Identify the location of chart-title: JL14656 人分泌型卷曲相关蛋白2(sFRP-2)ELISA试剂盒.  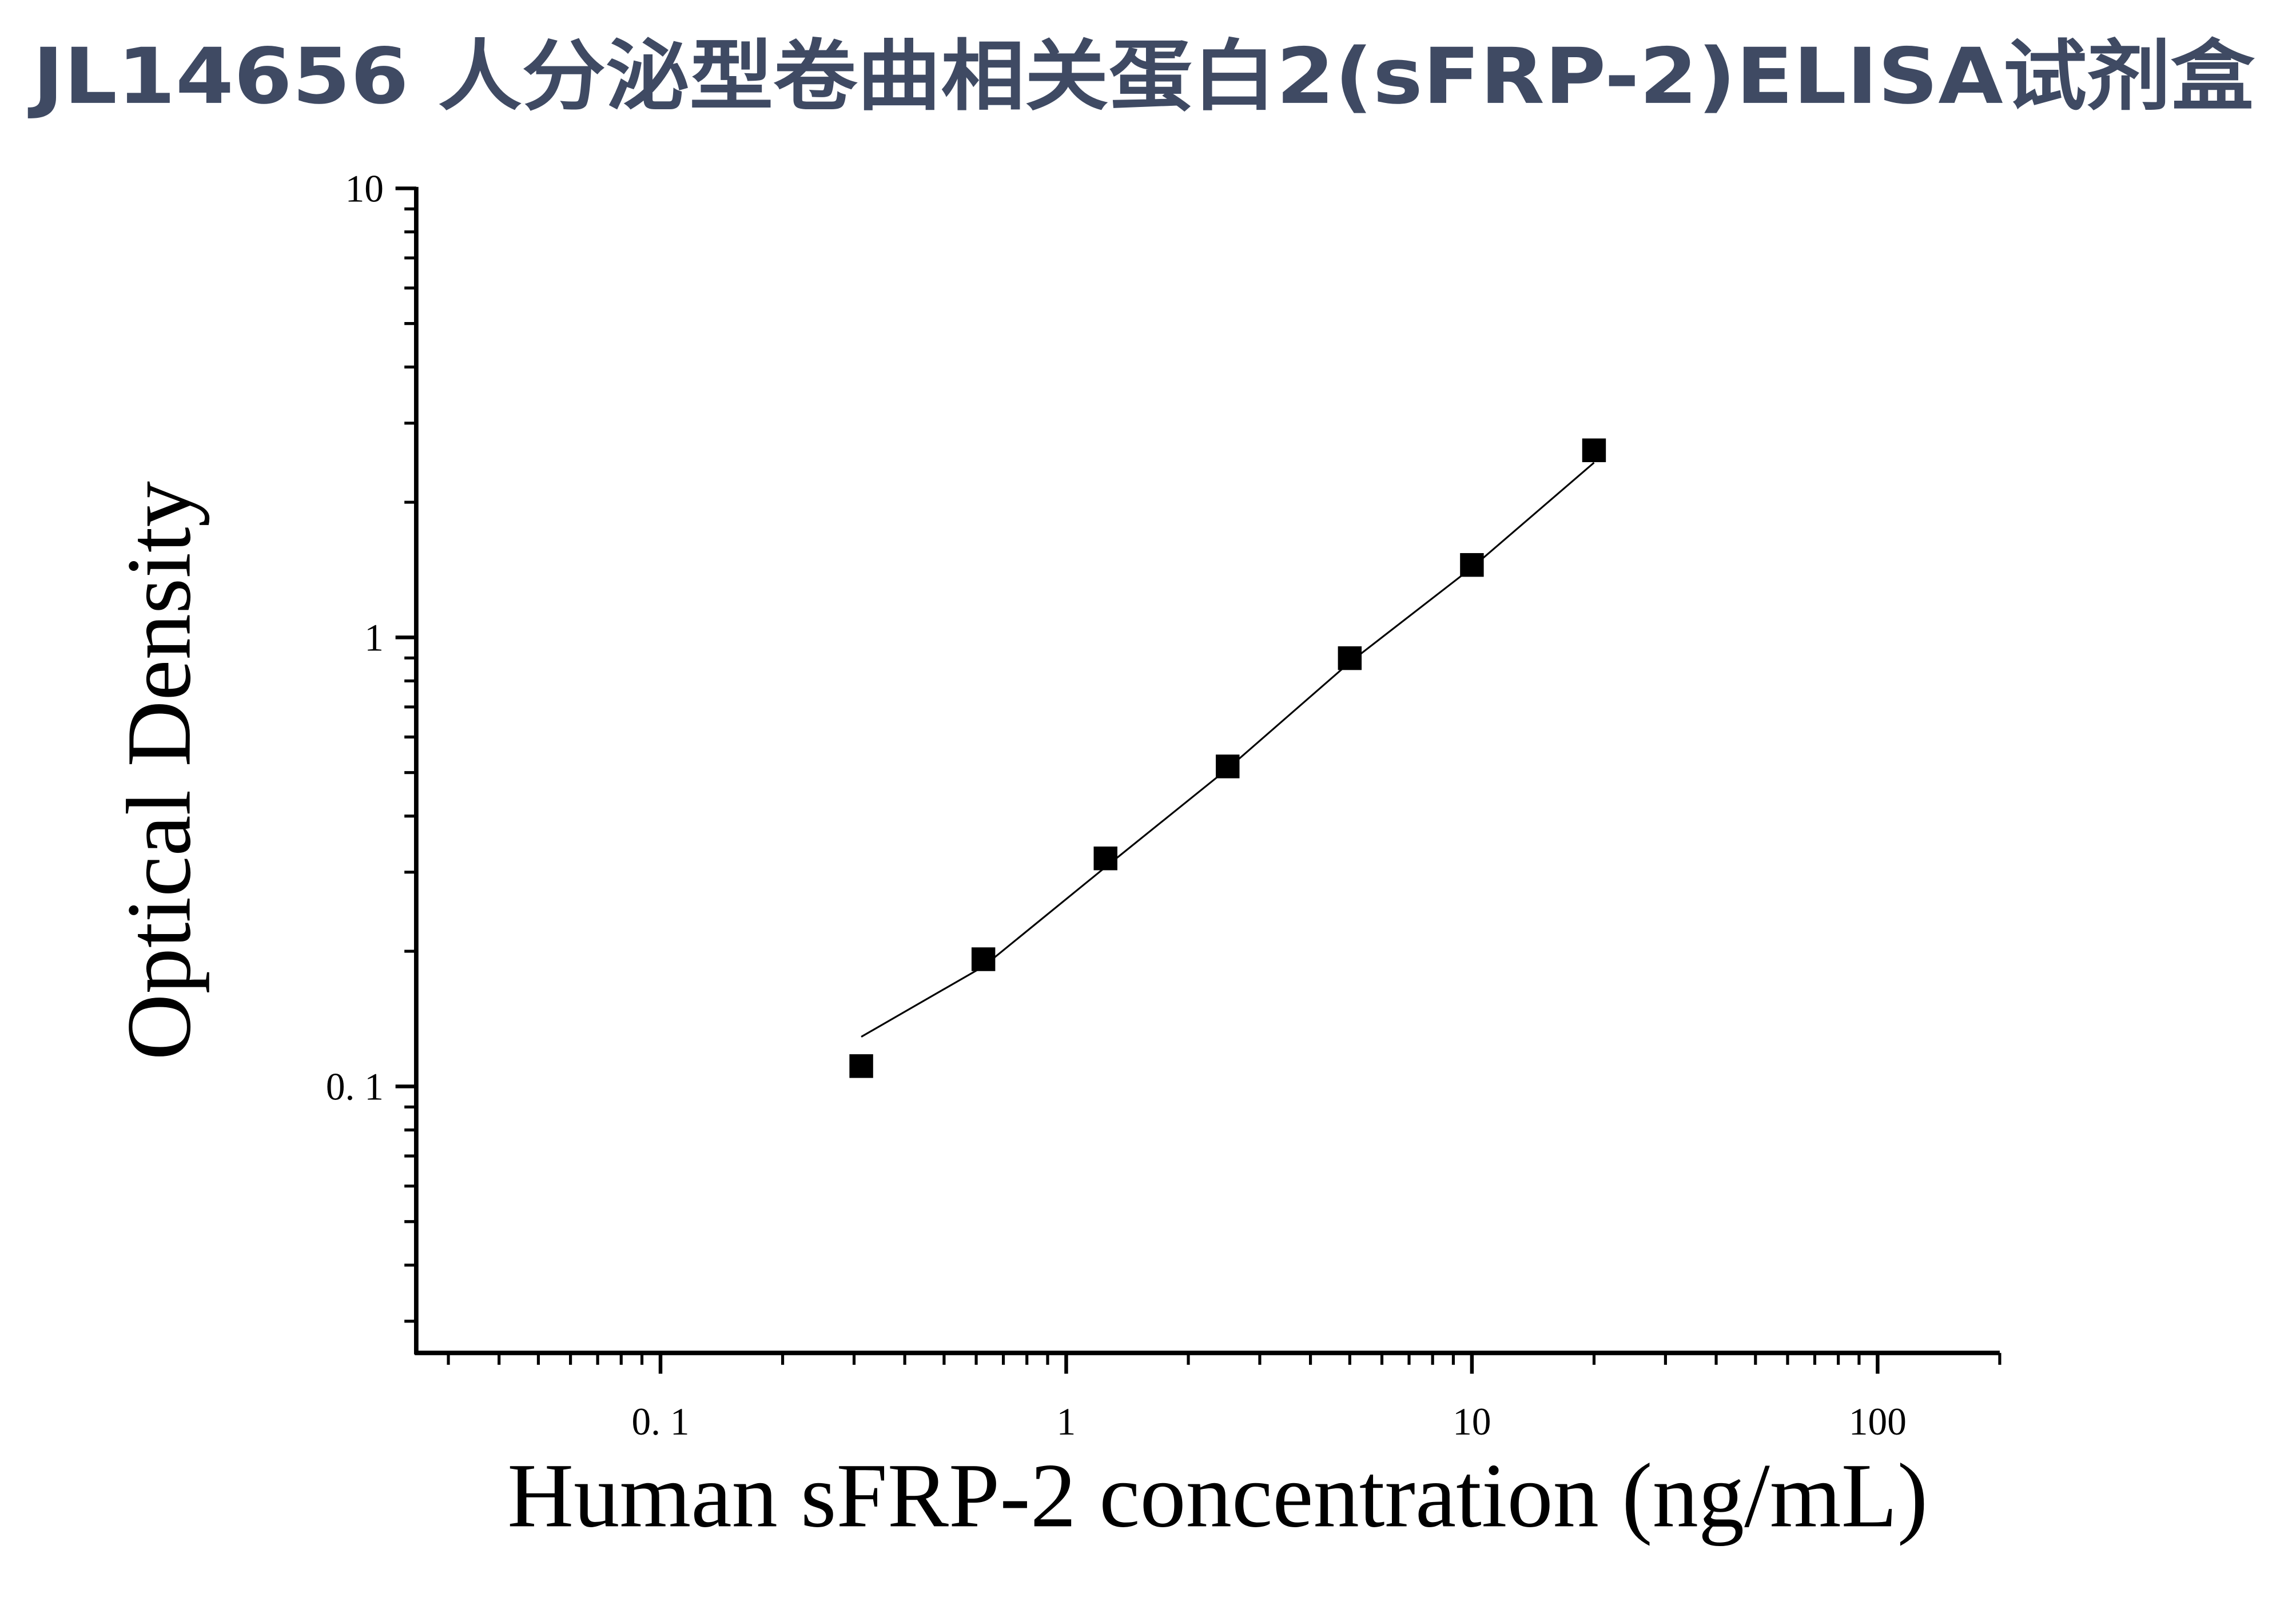
(1141, 76).